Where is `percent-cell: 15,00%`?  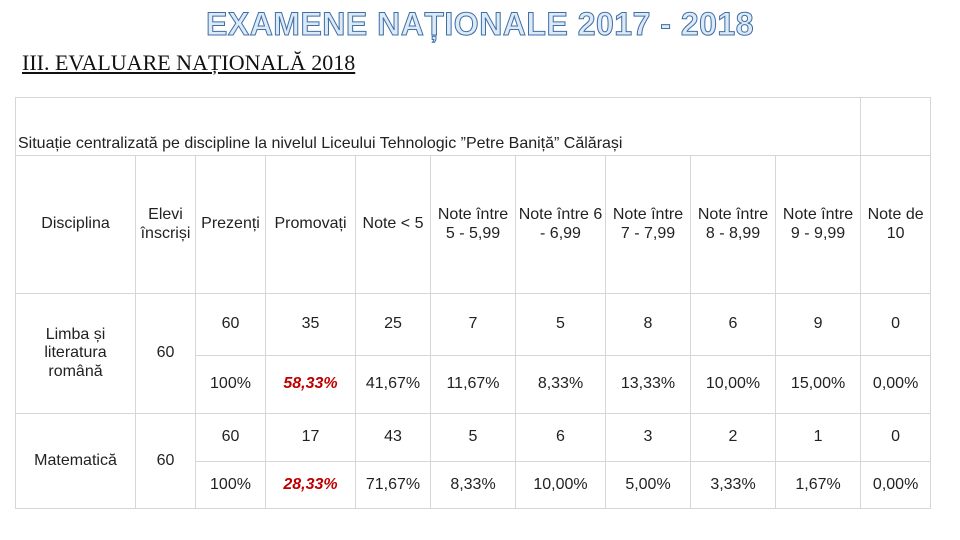
percent-cell: 15,00% is located at coordinates (818, 384).